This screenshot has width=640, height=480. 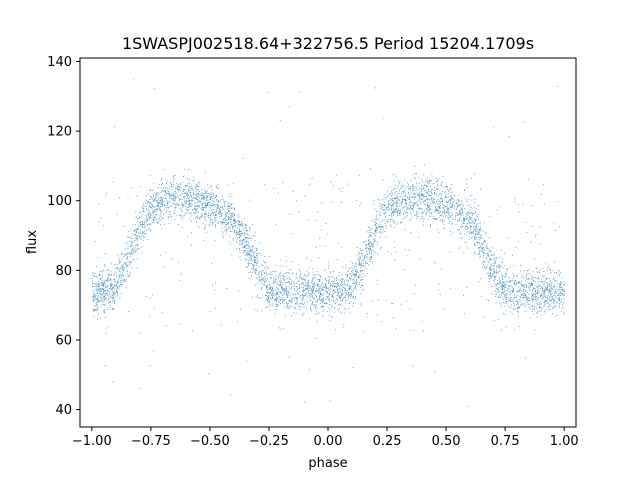 What do you see at coordinates (446, 441) in the screenshot?
I see `x-tick-label: 0.50` at bounding box center [446, 441].